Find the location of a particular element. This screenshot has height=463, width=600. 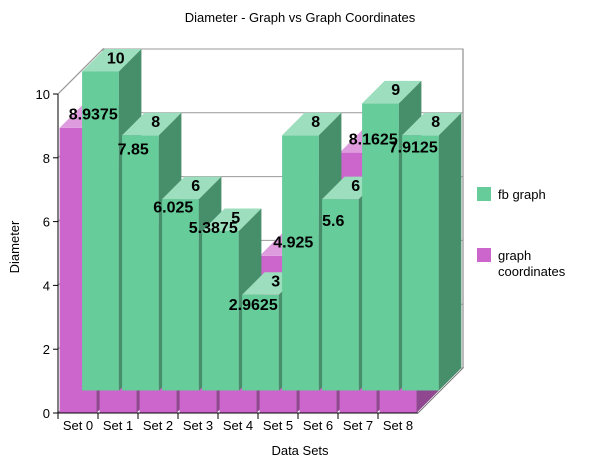

data-label: 7.85 is located at coordinates (133, 149).